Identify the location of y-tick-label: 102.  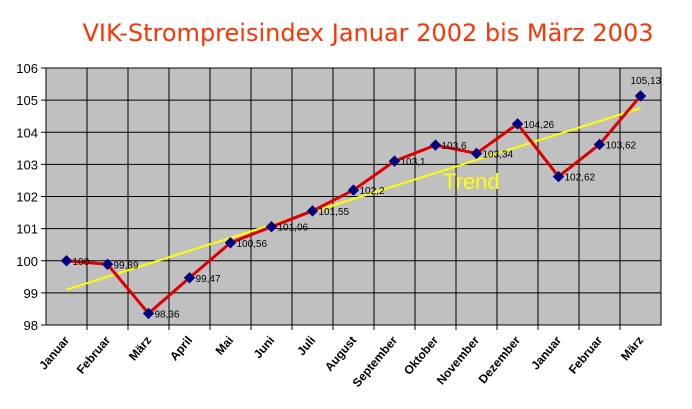
(27, 197).